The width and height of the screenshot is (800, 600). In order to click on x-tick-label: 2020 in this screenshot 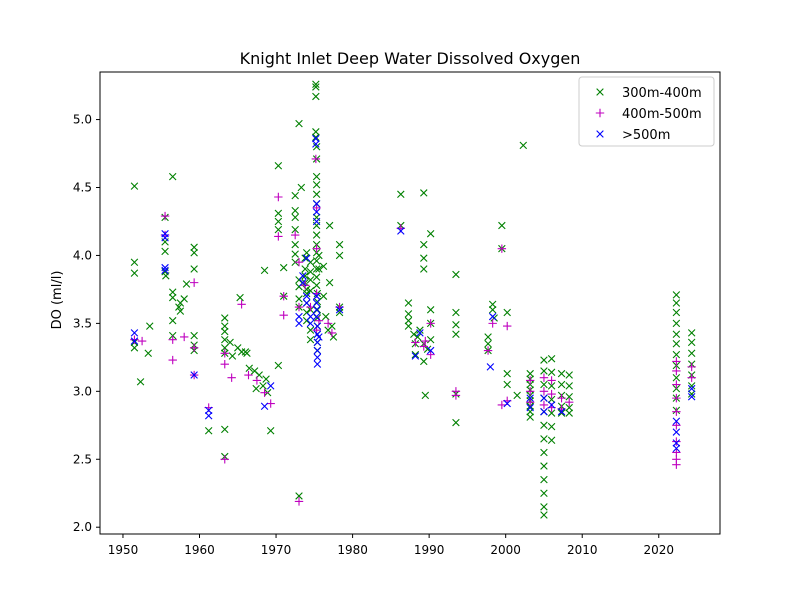, I will do `click(658, 550)`.